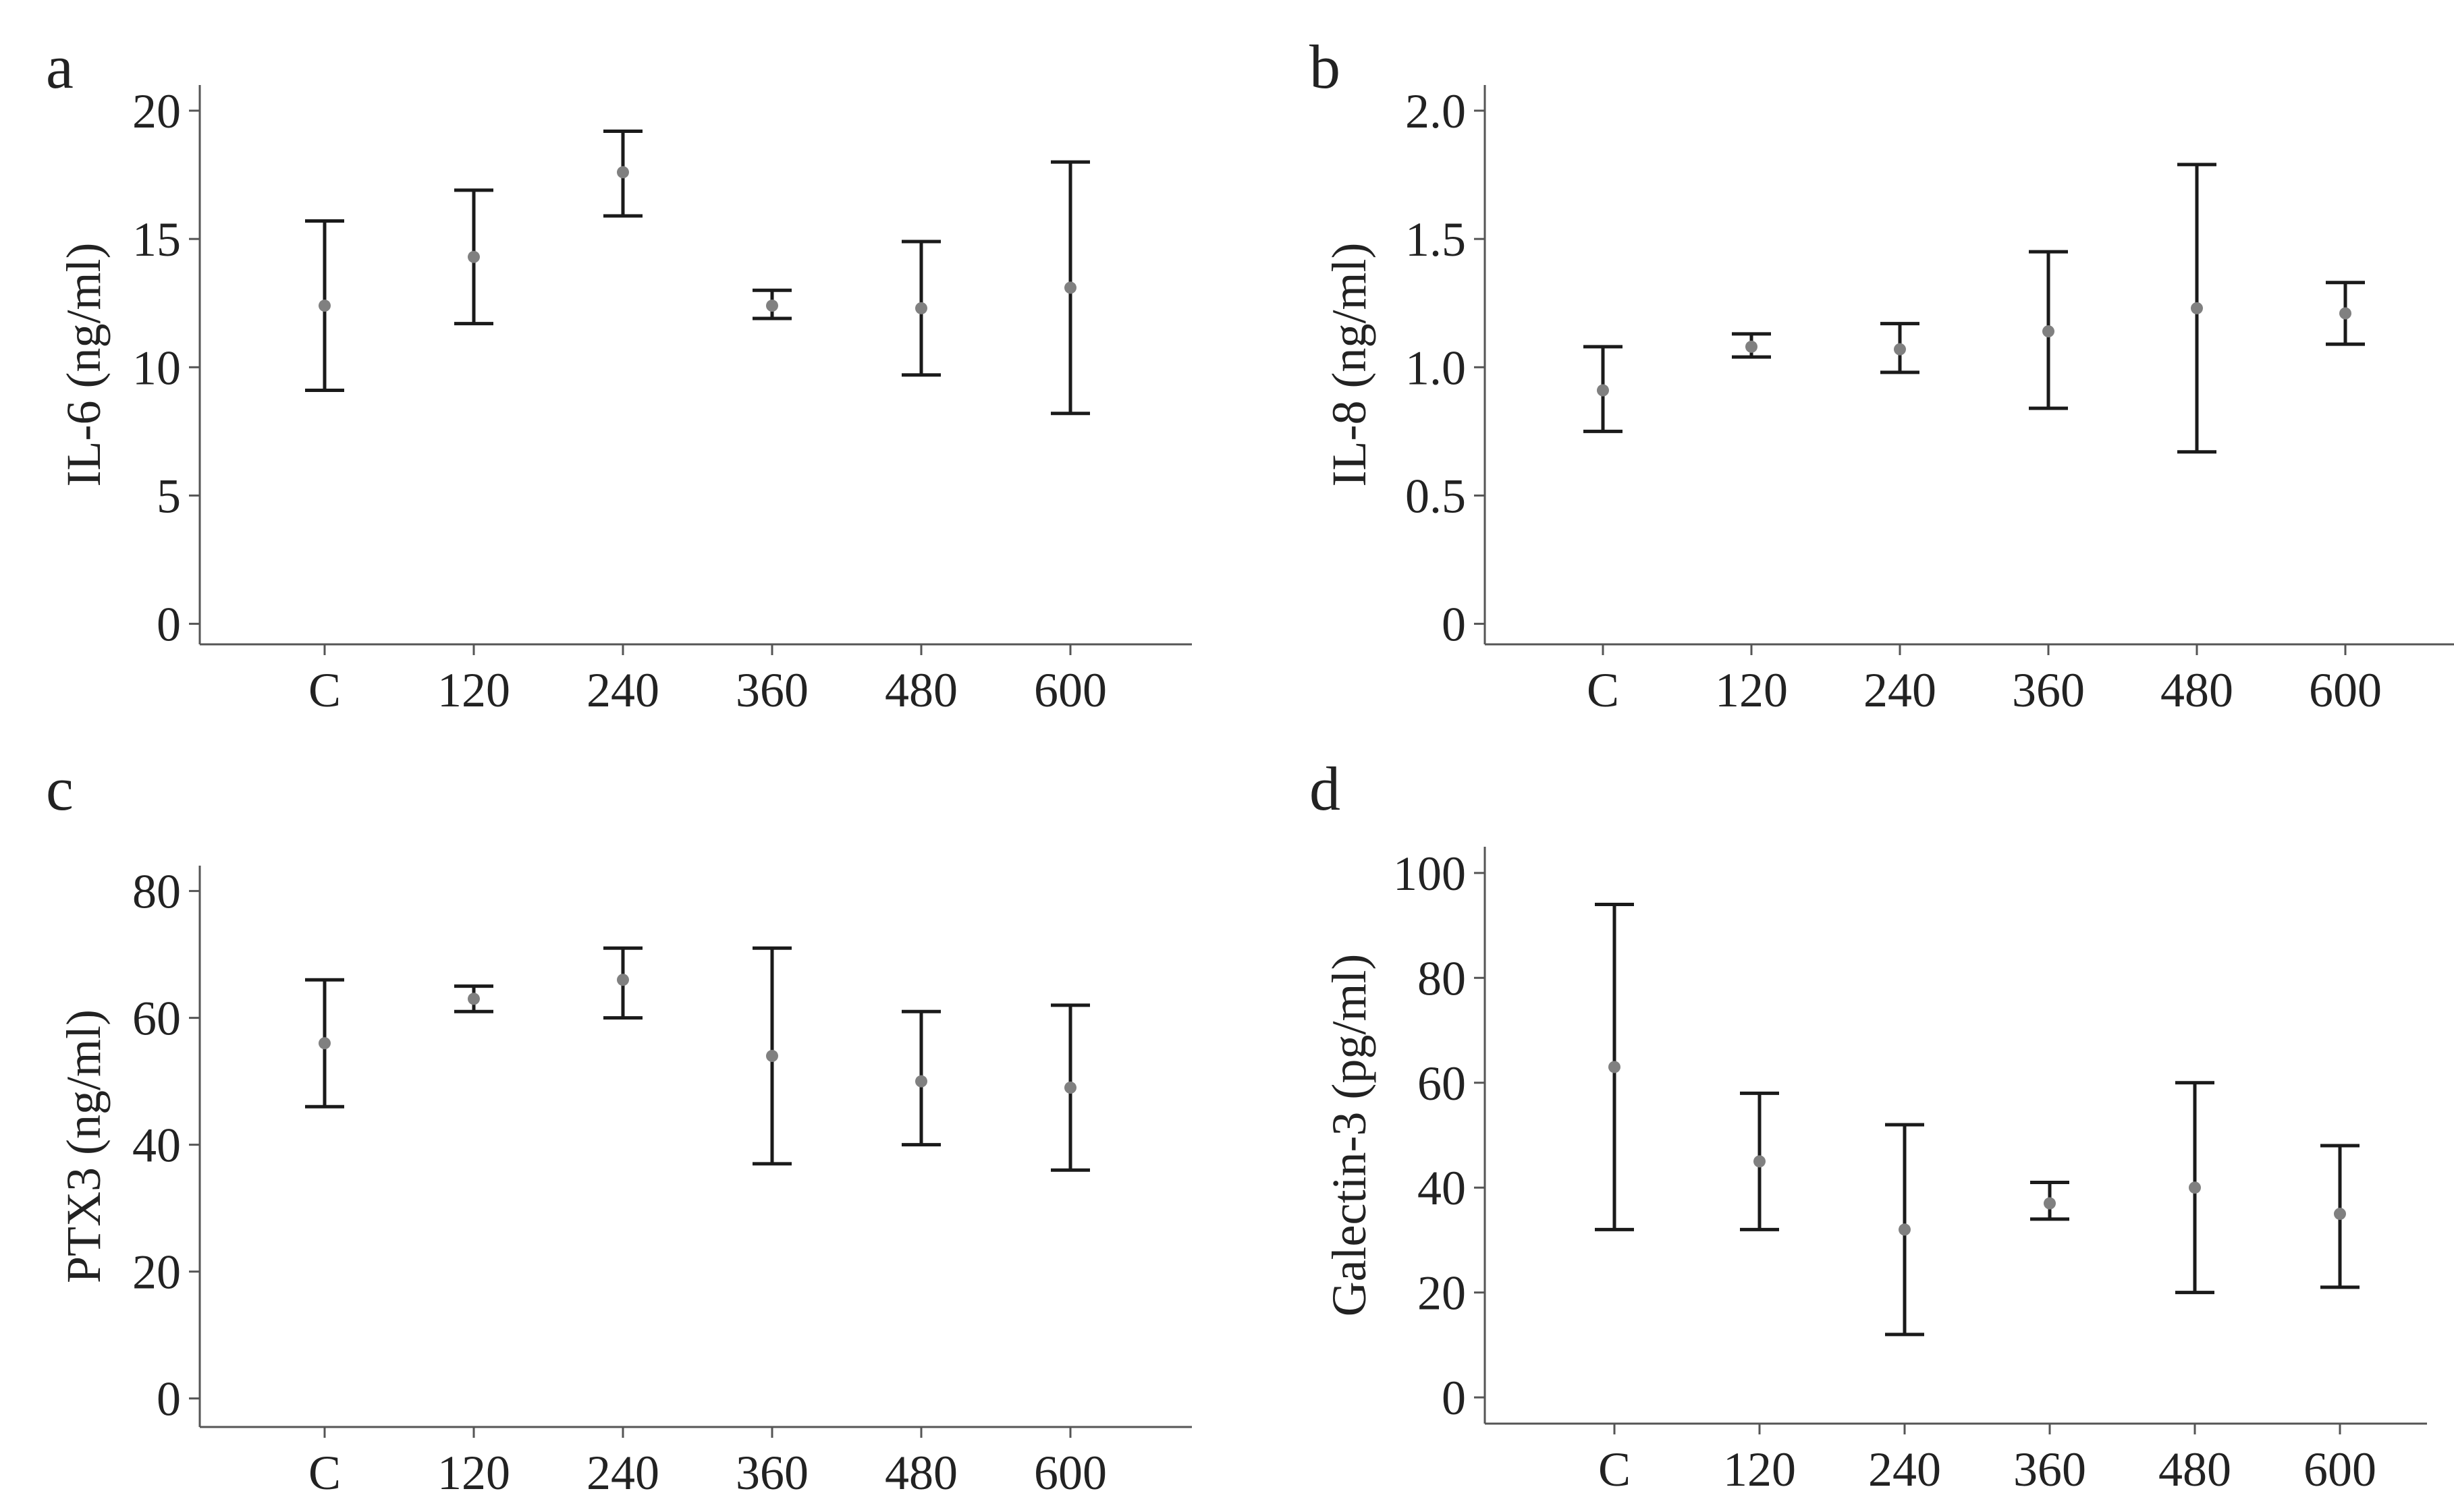  I want to click on y-axis-title: IL-6 (ng/ml), so click(84, 365).